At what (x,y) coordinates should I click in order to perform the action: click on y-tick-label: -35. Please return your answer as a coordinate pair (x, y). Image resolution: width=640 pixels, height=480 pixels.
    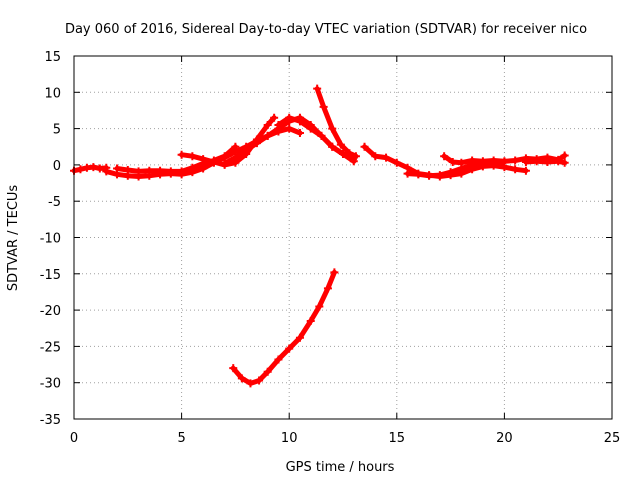
    Looking at the image, I should click on (50, 420).